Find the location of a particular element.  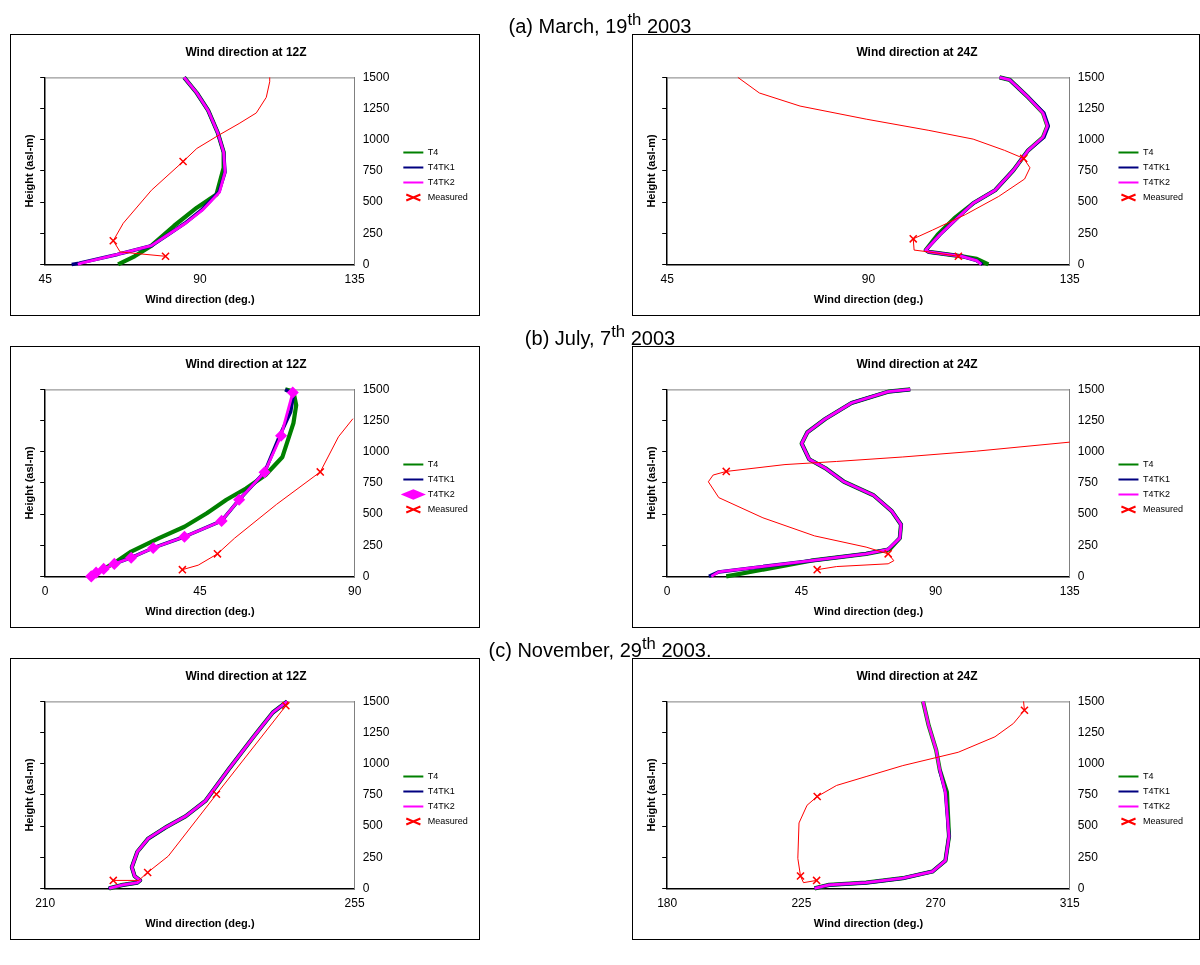

x-tick-label: 225 is located at coordinates (801, 902).